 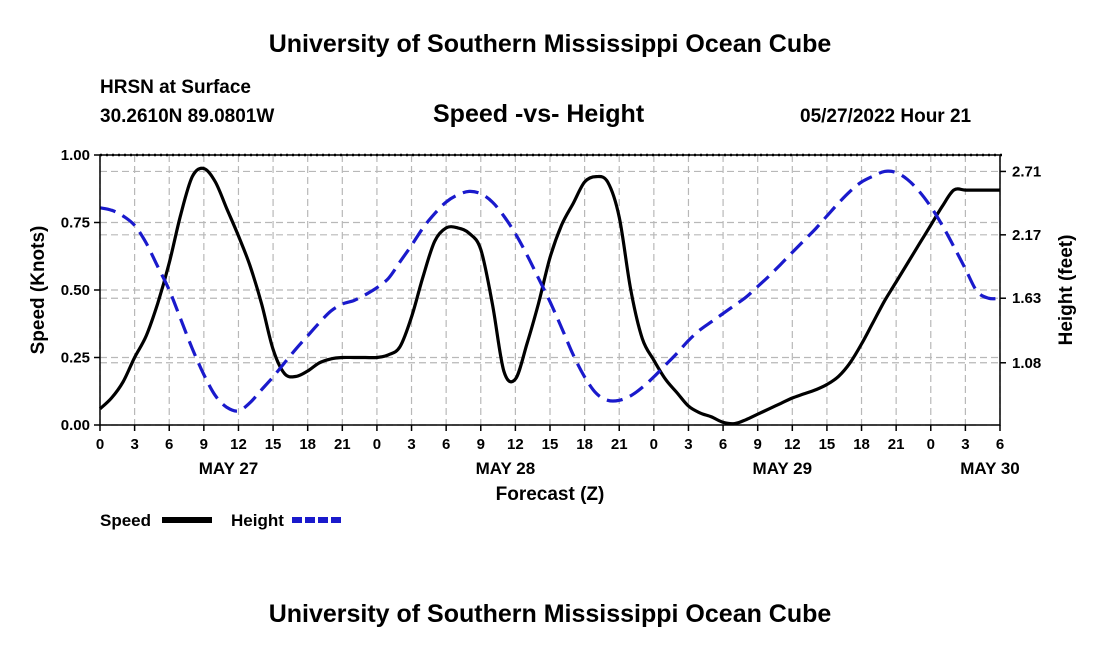 What do you see at coordinates (75, 155) in the screenshot?
I see `y-tick-label: 1.00` at bounding box center [75, 155].